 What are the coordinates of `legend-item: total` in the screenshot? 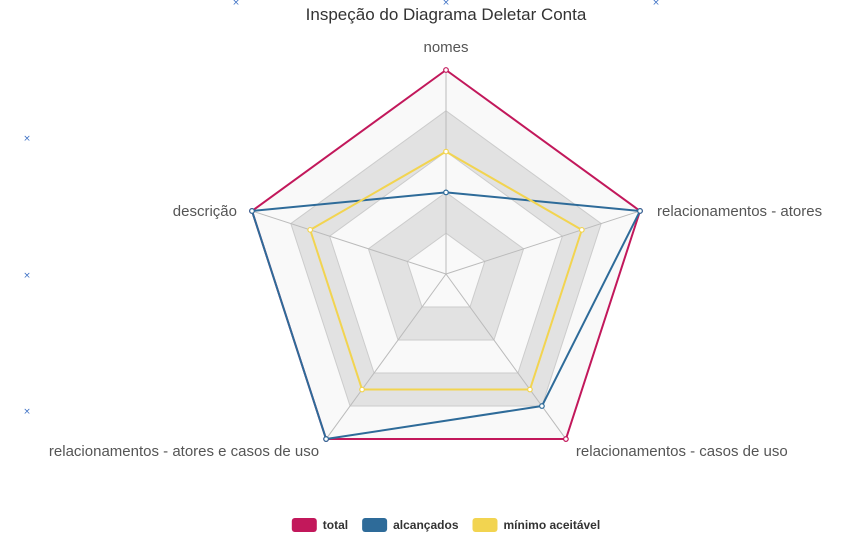 It's located at (319, 525).